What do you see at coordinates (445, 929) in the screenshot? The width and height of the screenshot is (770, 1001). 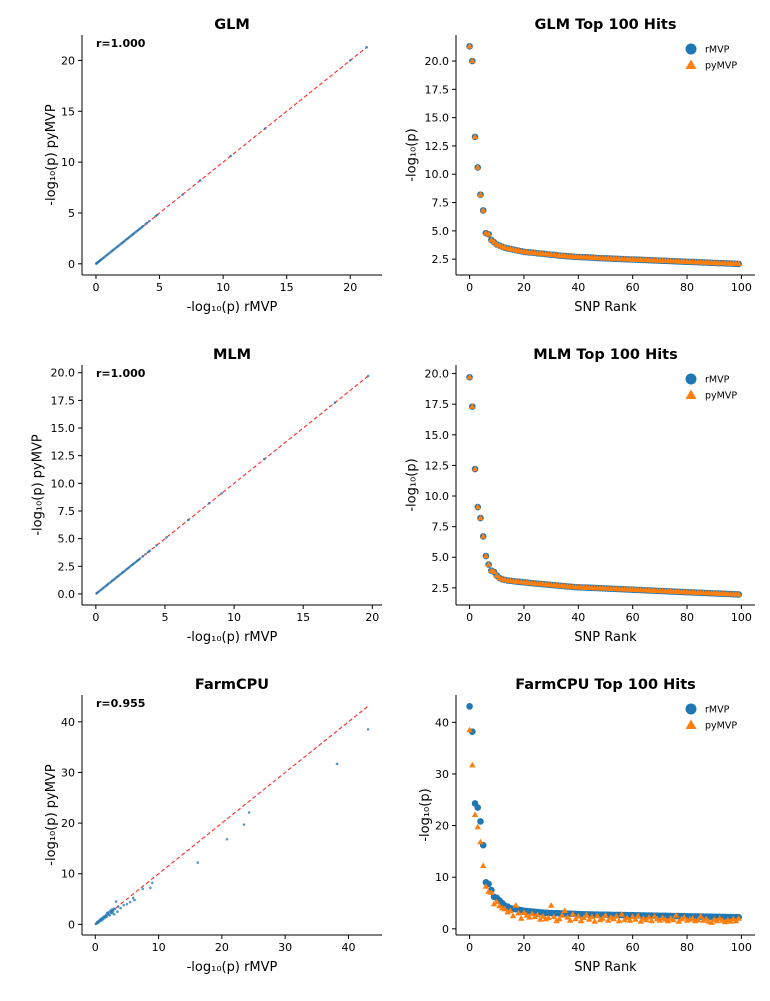 I see `y-tick-label: 0` at bounding box center [445, 929].